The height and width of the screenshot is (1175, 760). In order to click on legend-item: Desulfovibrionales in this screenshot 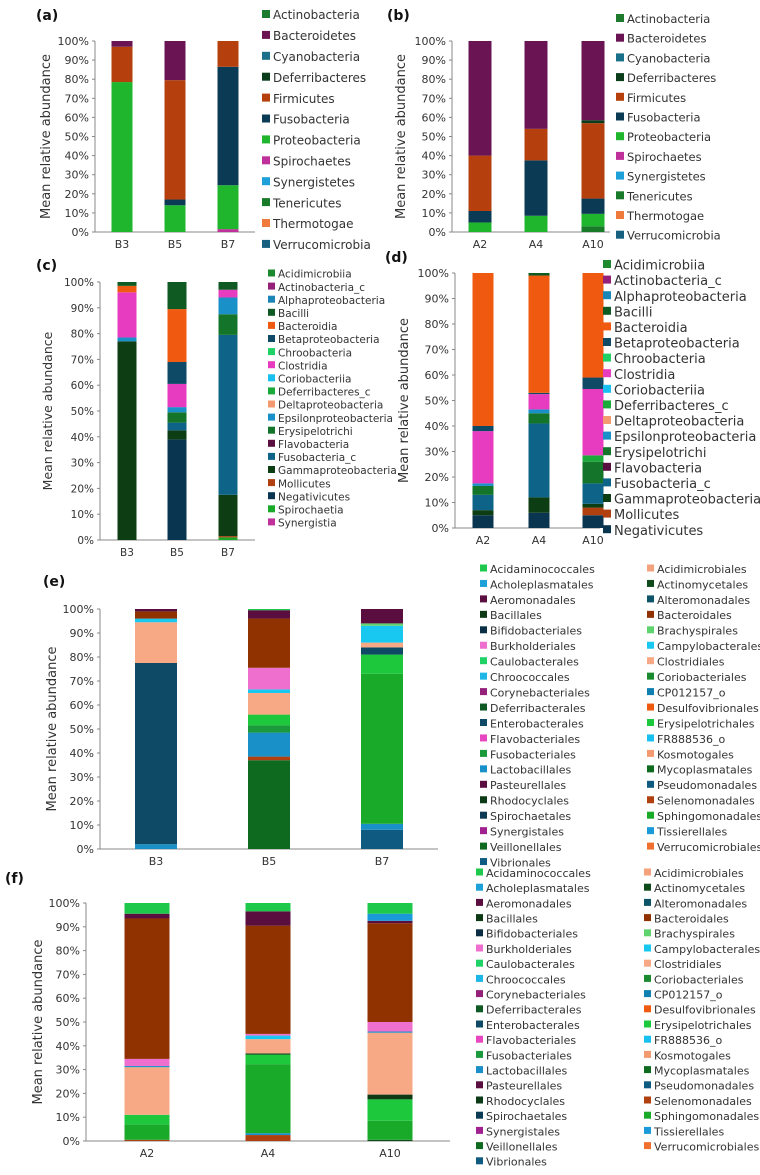, I will do `click(700, 1010)`.